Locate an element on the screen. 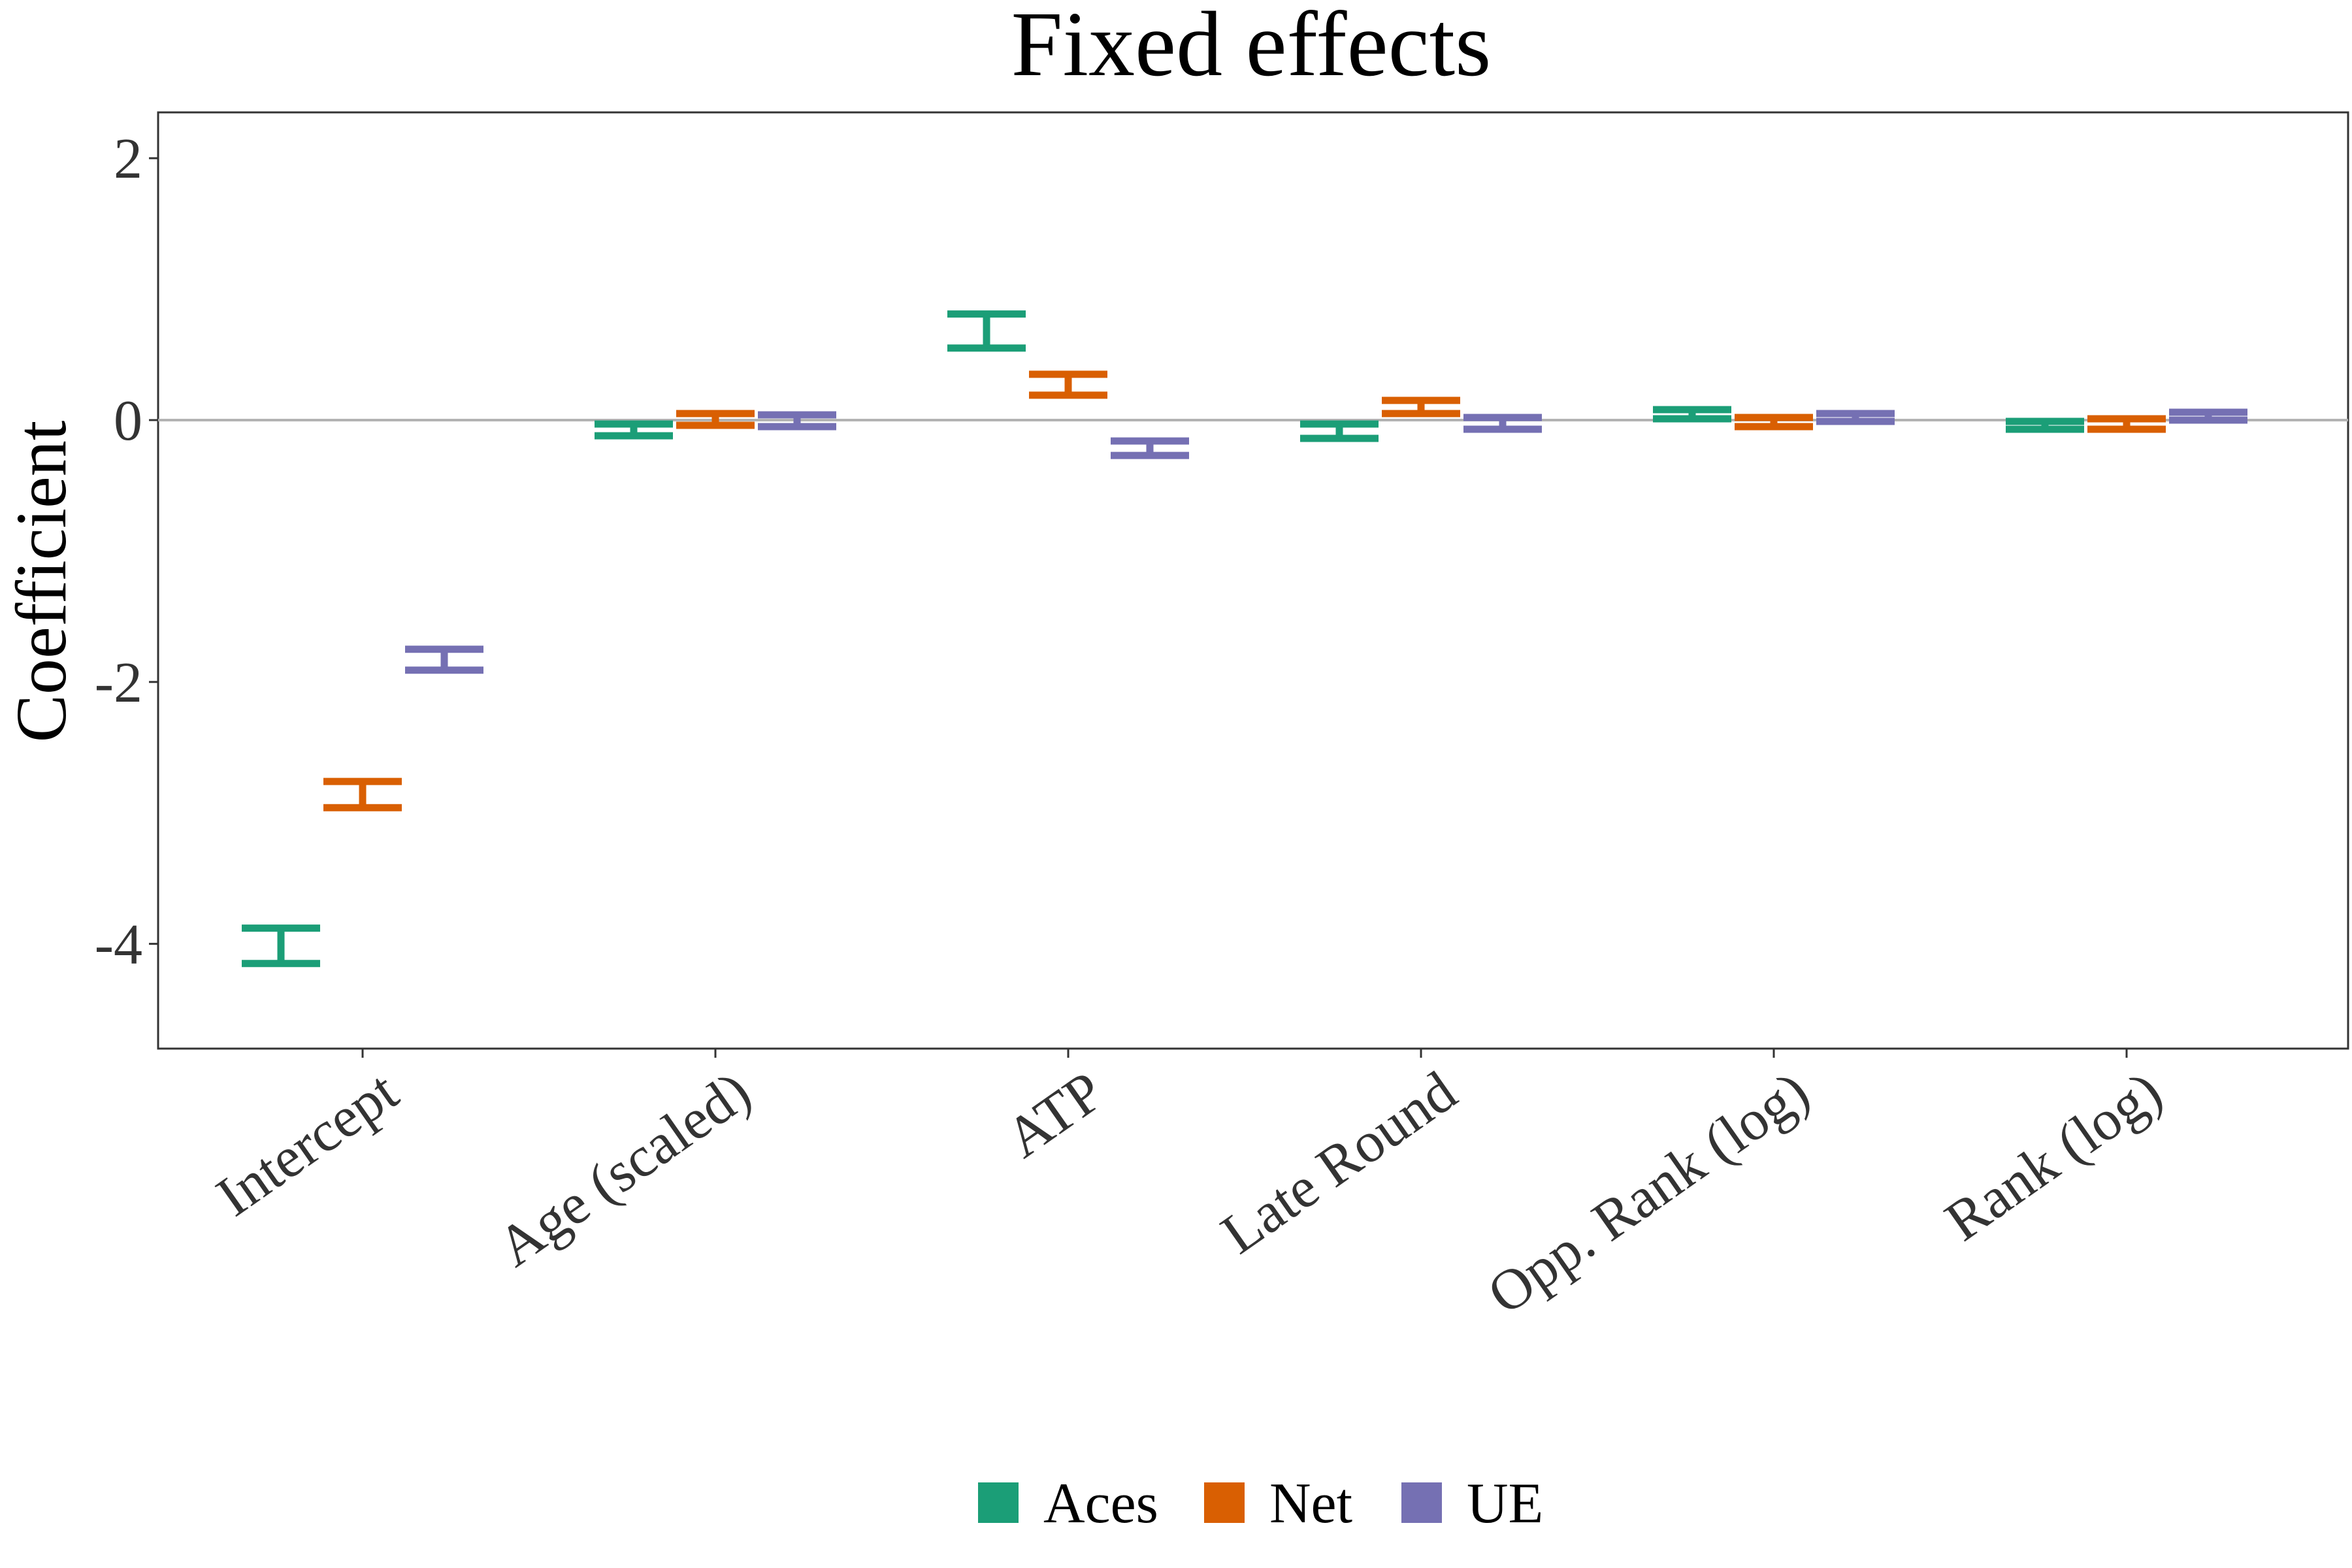 The image size is (2352, 1568). y-axis: 2 0 -2 -4 is located at coordinates (126, 552).